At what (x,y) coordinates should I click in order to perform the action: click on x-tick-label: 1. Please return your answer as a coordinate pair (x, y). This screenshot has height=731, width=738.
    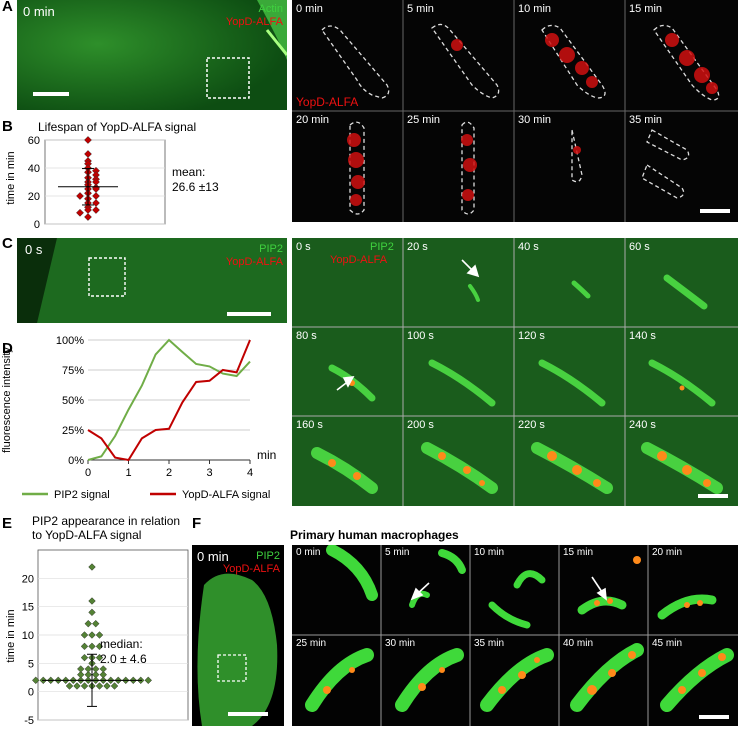
    Looking at the image, I should click on (128, 473).